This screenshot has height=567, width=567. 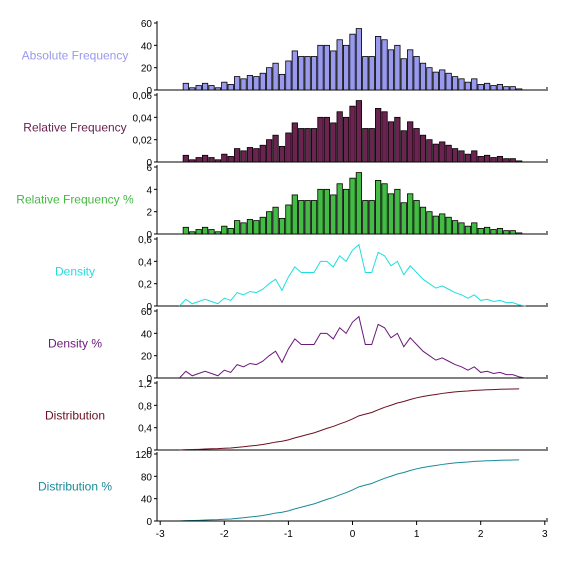 I want to click on x-axis: -3 -2 -1 0 1 2 3, so click(x=352, y=530).